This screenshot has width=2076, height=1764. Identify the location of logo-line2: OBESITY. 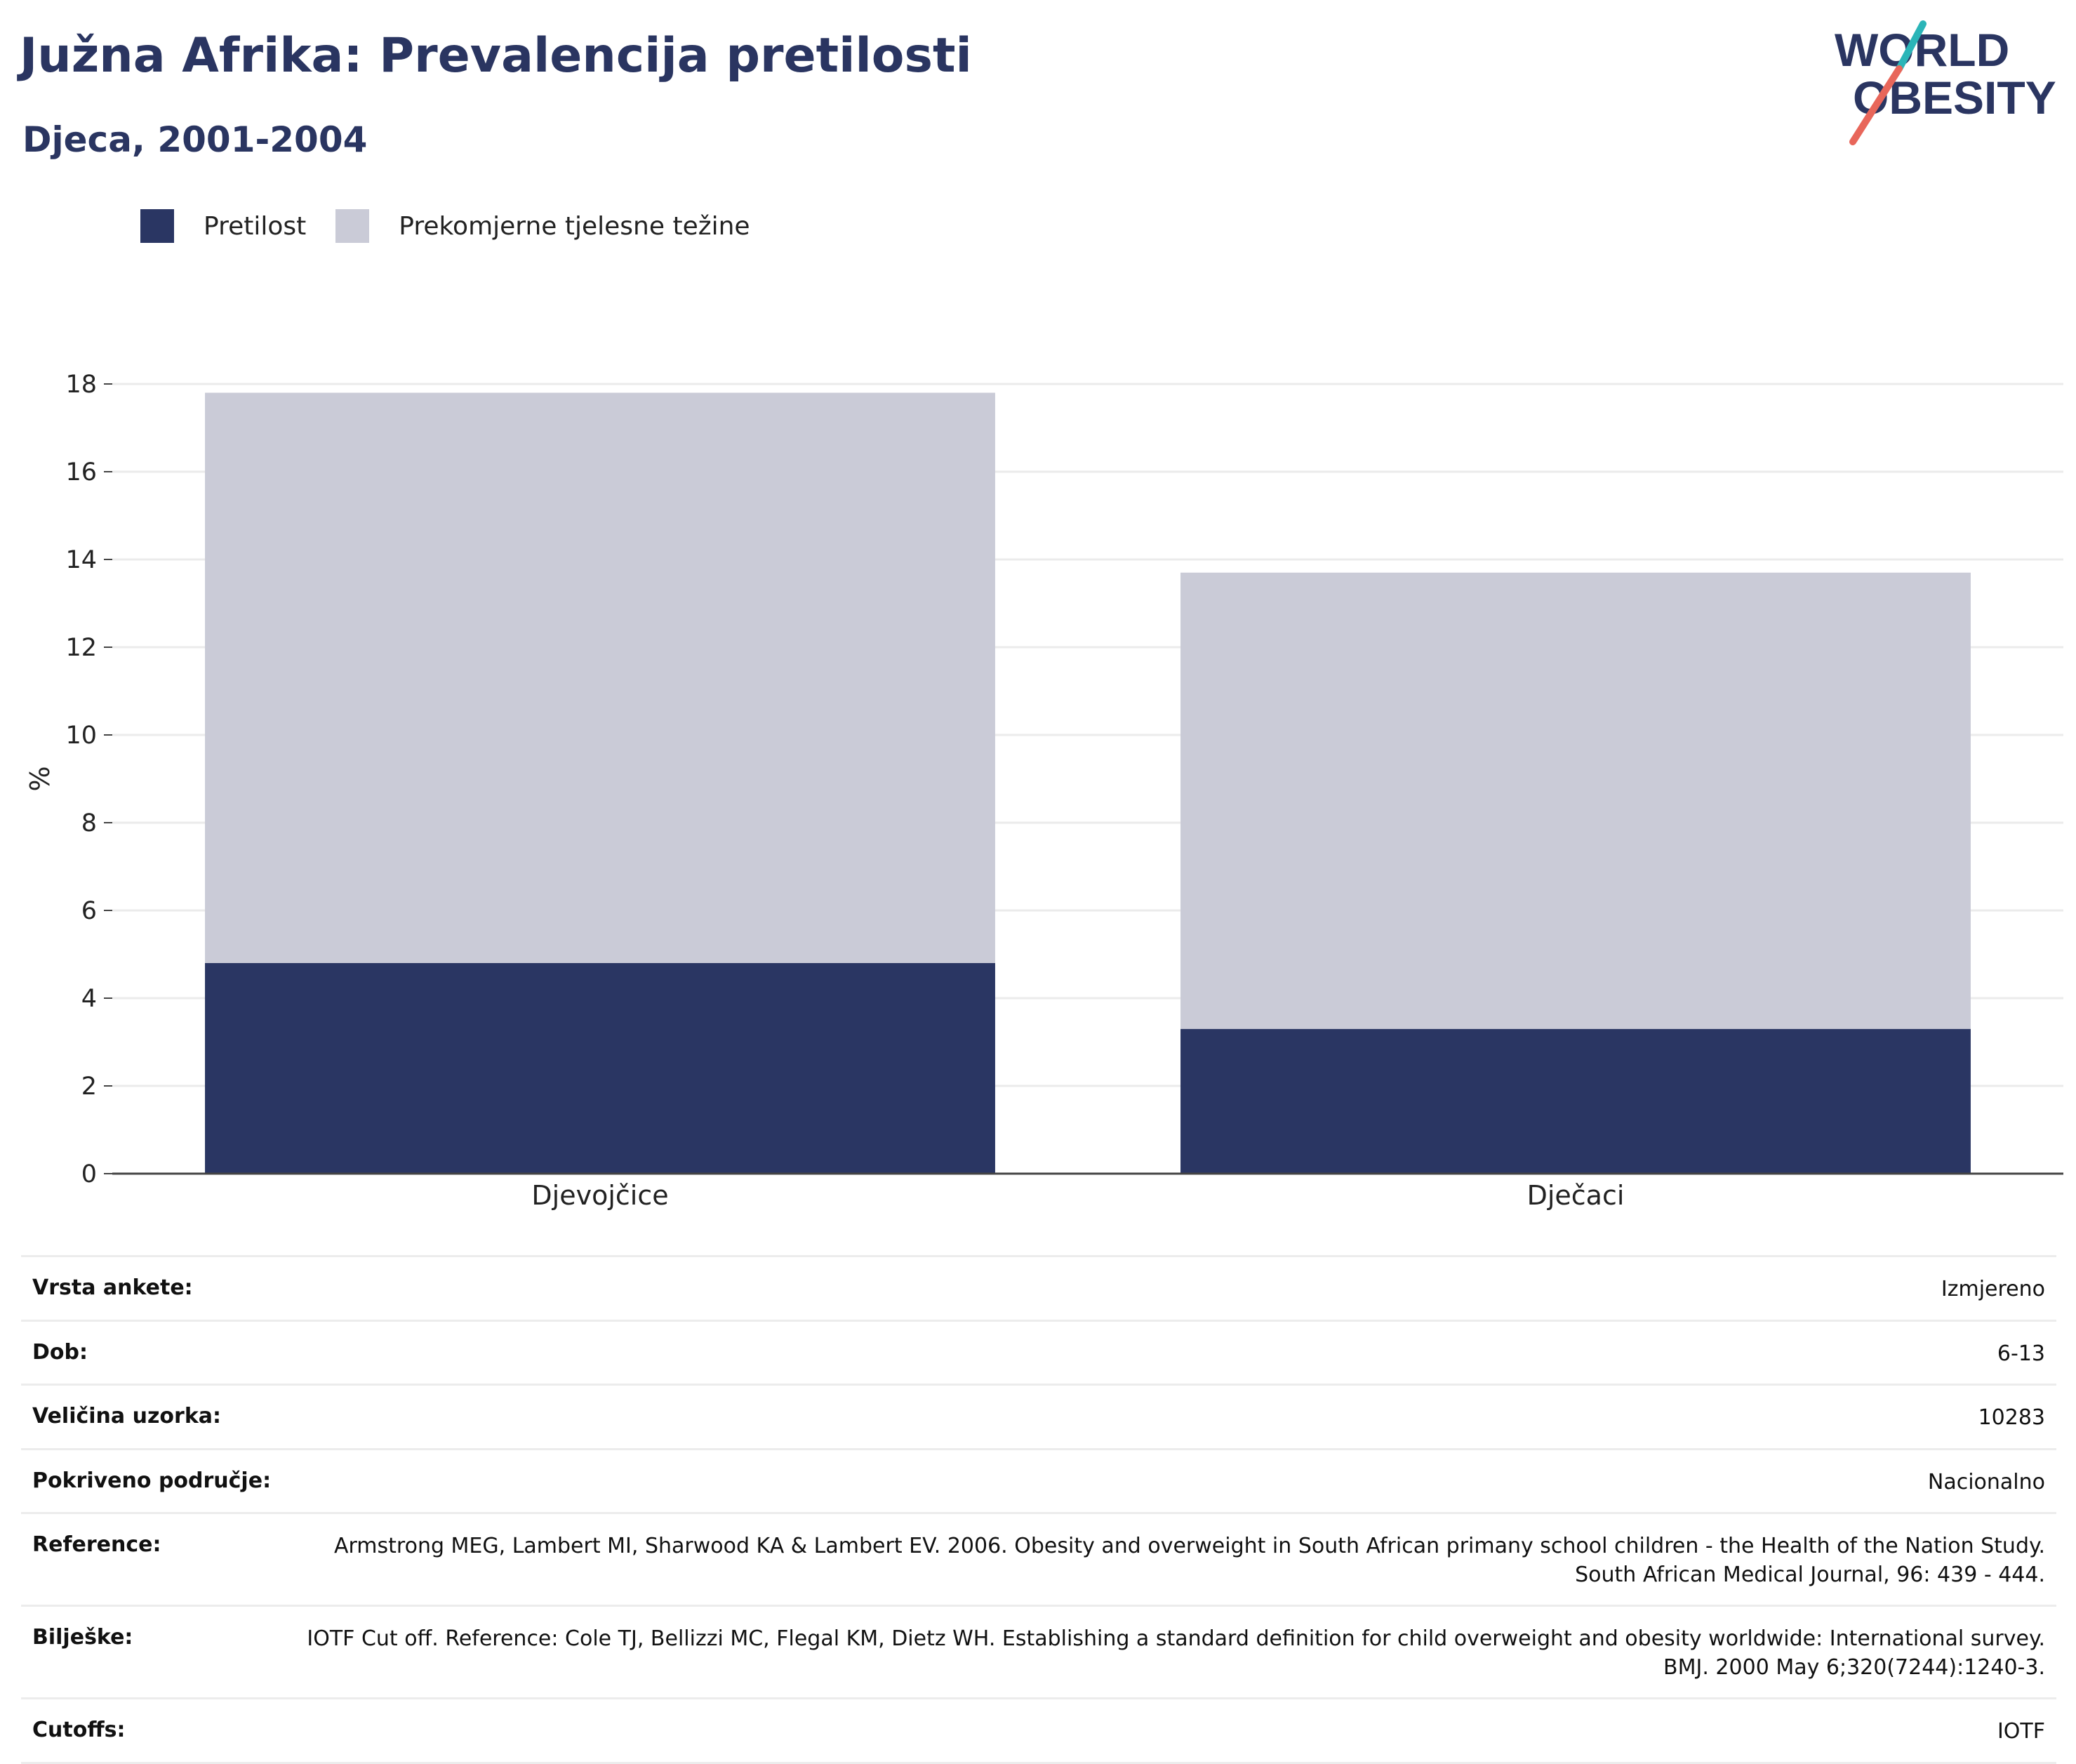
(1955, 98).